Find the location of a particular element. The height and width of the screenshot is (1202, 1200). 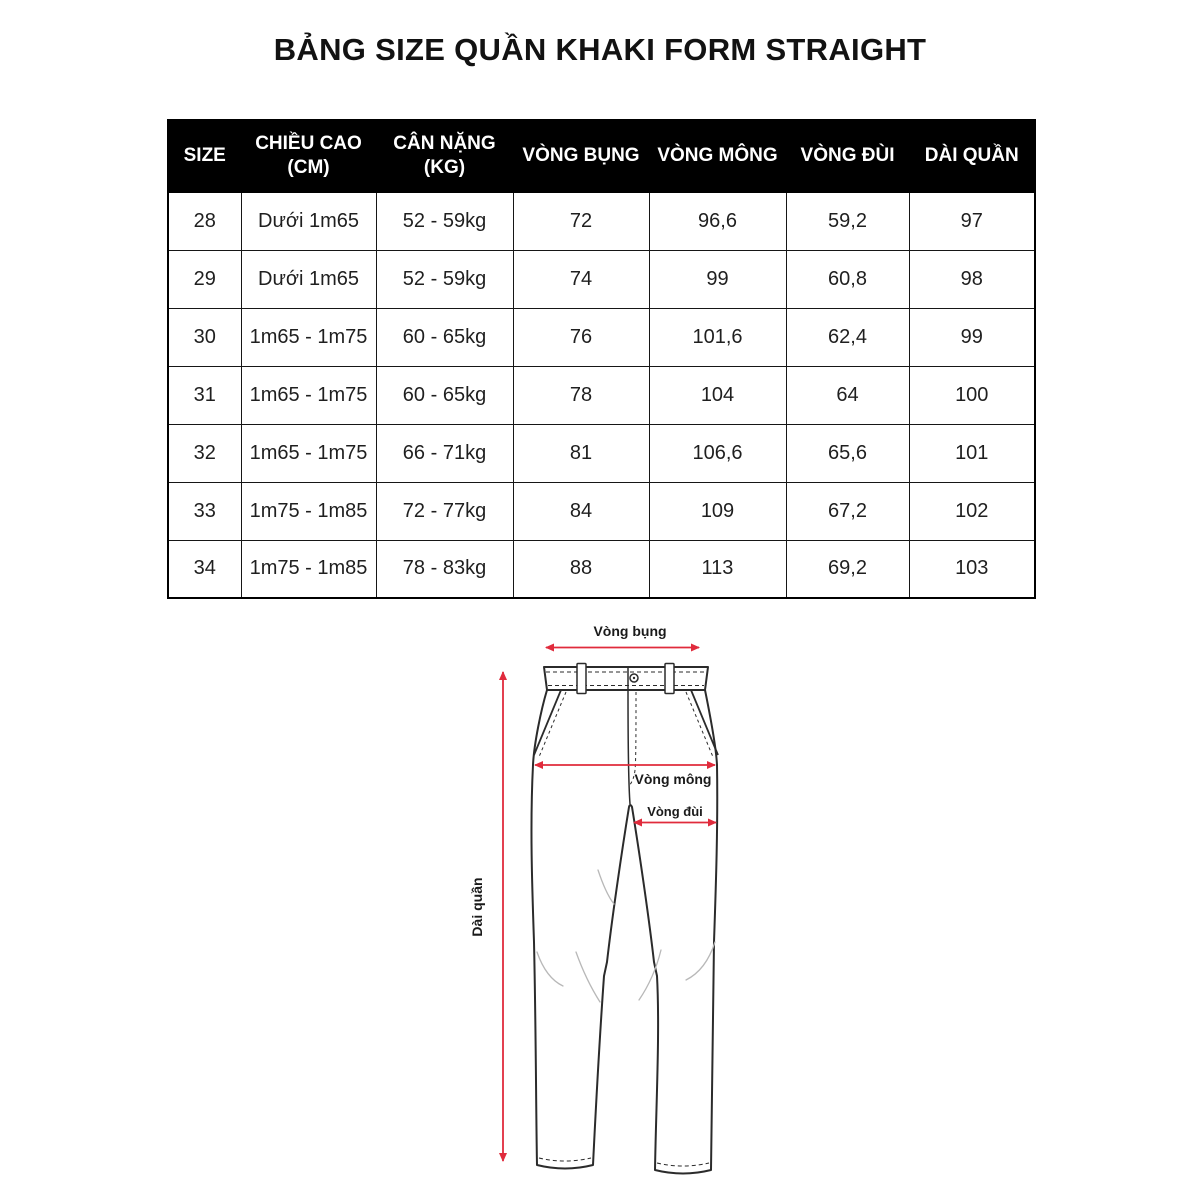

table-row-size-28: 28 Dưới 1m65 52 - 59kg 72 96,6 59,2 97 is located at coordinates (601, 221).